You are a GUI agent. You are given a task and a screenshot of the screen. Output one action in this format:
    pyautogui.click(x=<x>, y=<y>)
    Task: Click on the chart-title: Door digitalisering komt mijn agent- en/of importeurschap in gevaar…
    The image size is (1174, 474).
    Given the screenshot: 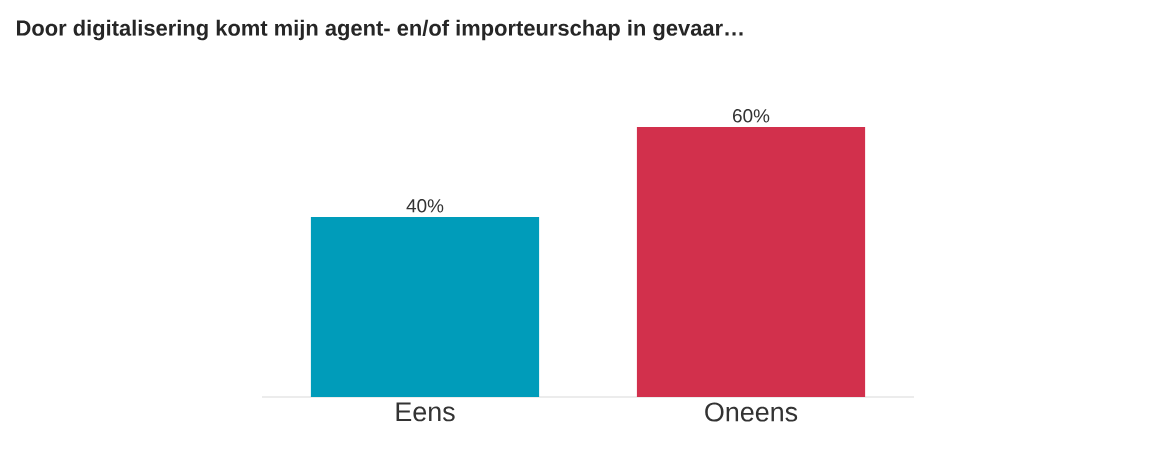 What is the action you would take?
    pyautogui.click(x=379, y=30)
    